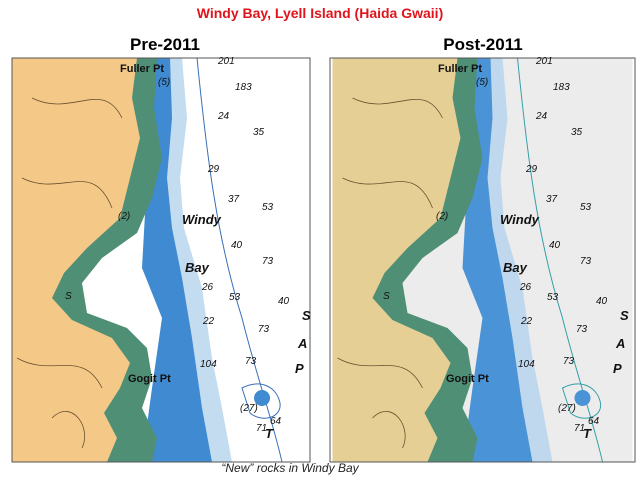 Image resolution: width=640 pixels, height=480 pixels. What do you see at coordinates (320, 13) in the screenshot?
I see `slide-title: Windy Bay, Lyell Island (Haida Gwaii)` at bounding box center [320, 13].